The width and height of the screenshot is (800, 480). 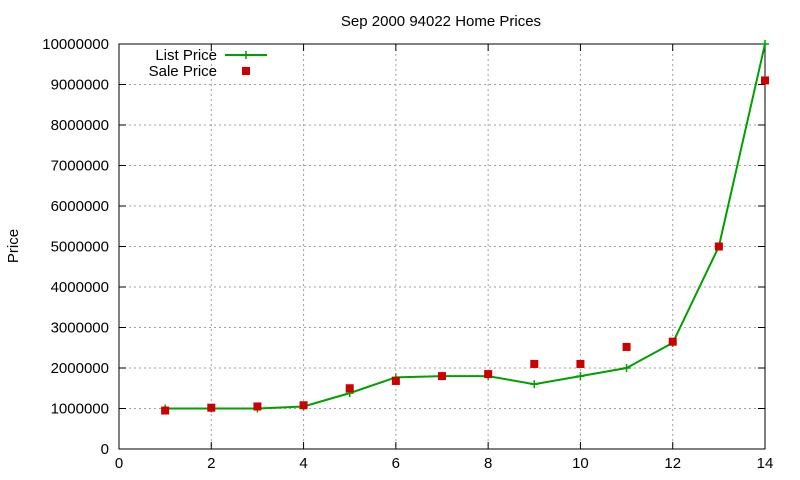 I want to click on y-tick-label: 9000000, so click(x=80, y=85).